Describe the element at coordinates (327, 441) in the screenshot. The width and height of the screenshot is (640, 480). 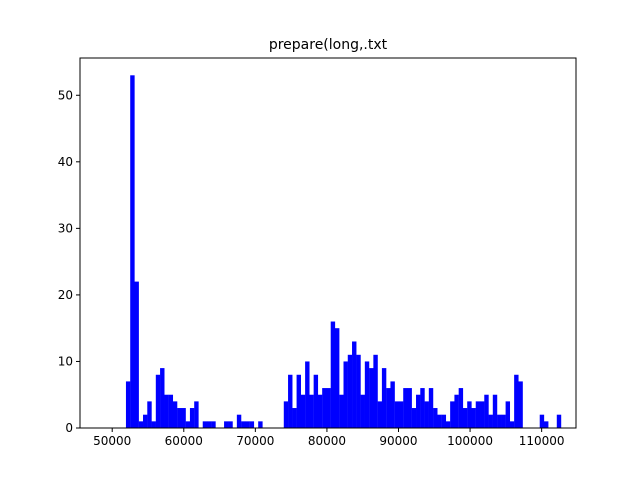
I see `x-tick-label: 80000` at that location.